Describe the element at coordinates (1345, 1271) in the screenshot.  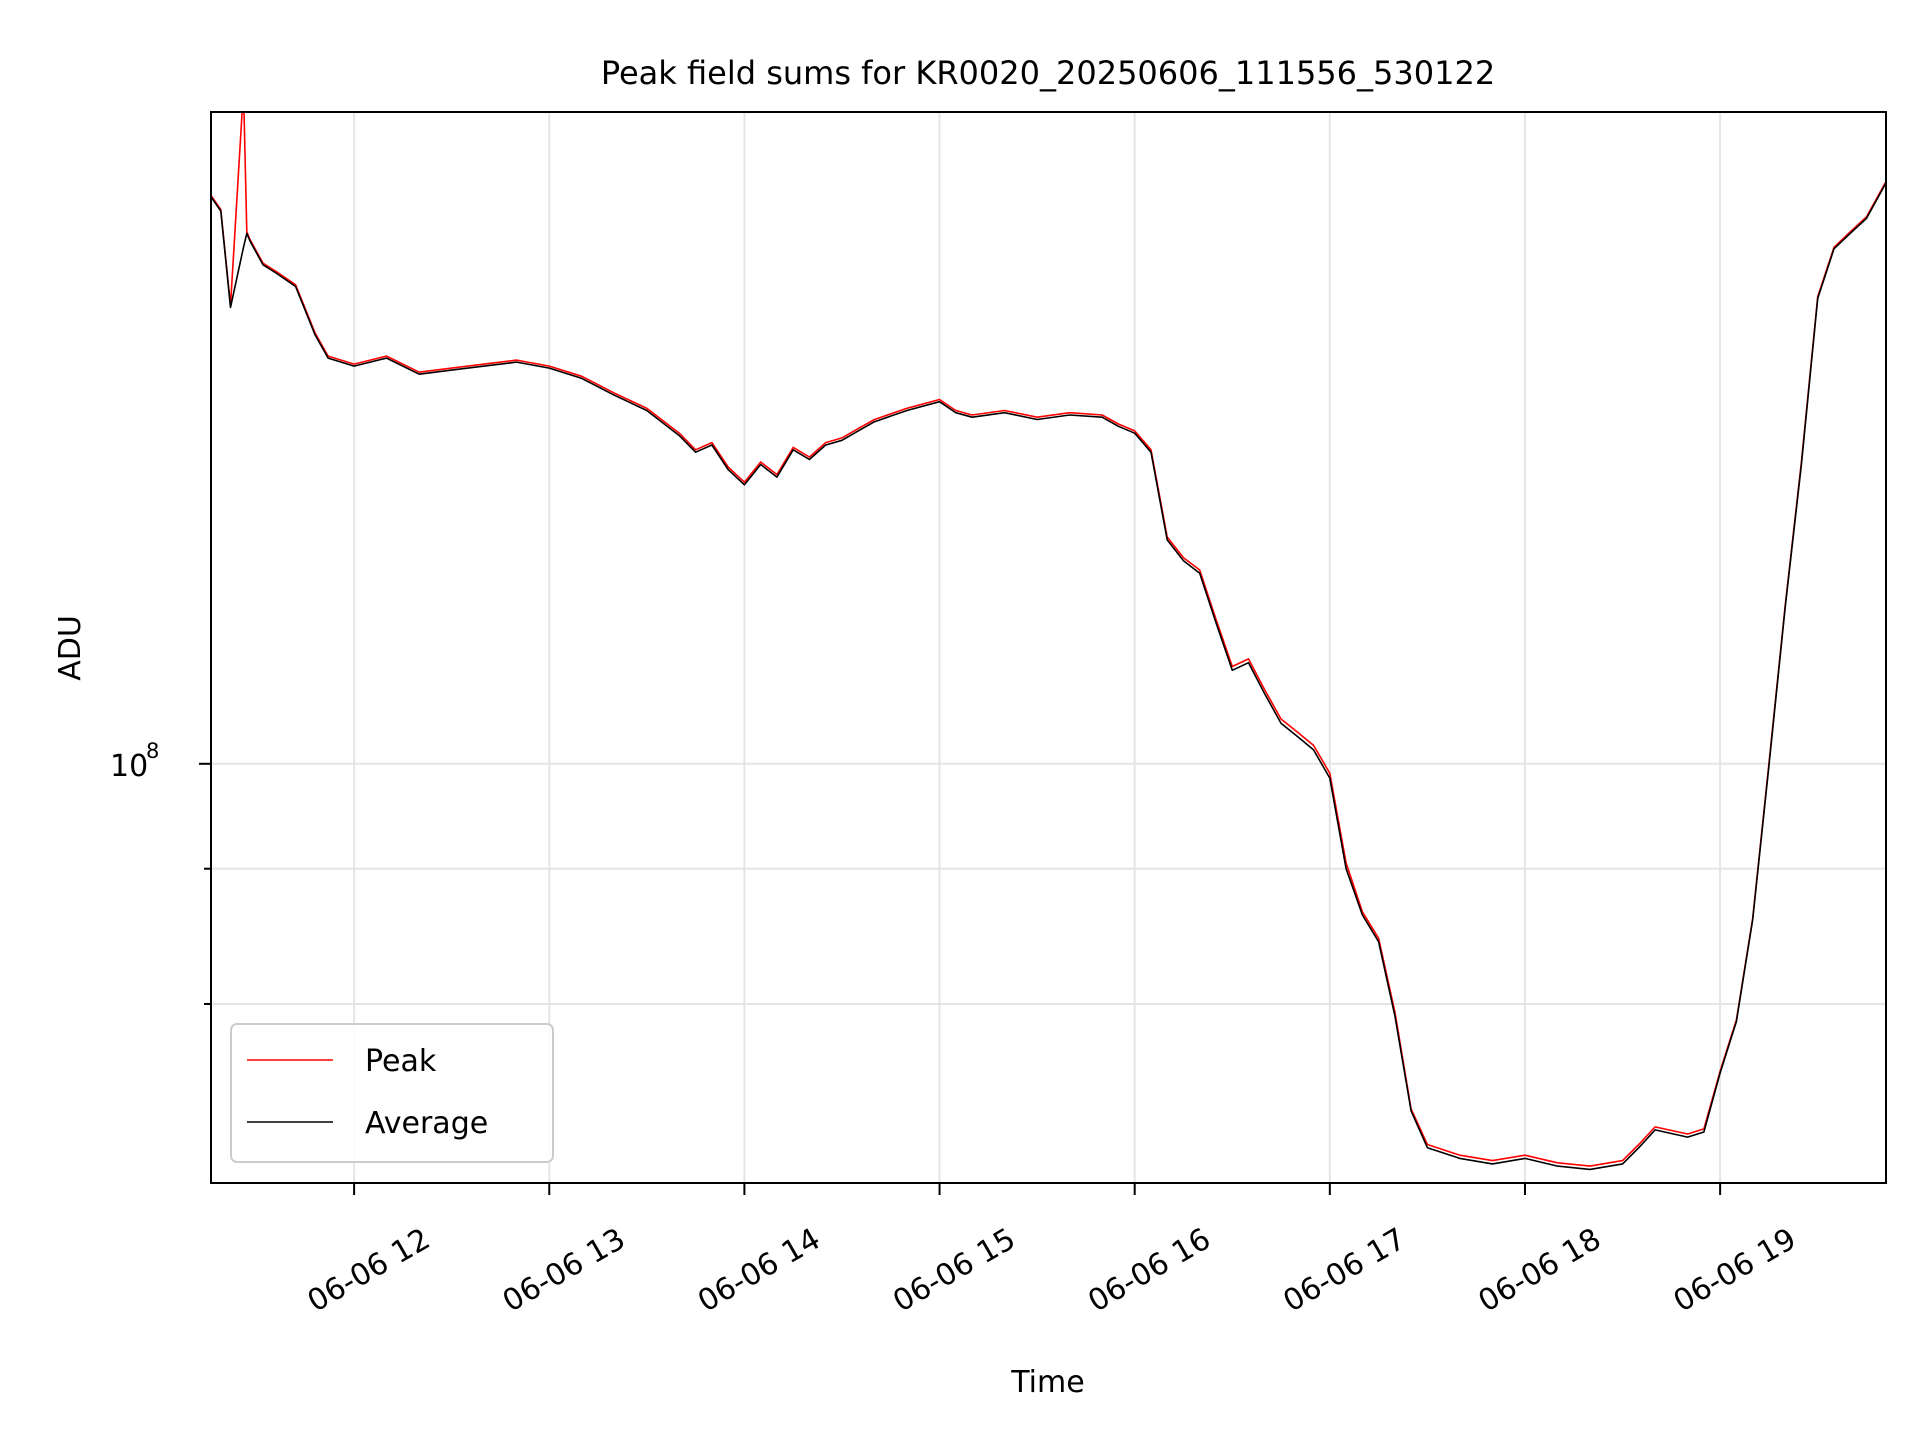
I see `x-tick-label: 06-06 17` at that location.